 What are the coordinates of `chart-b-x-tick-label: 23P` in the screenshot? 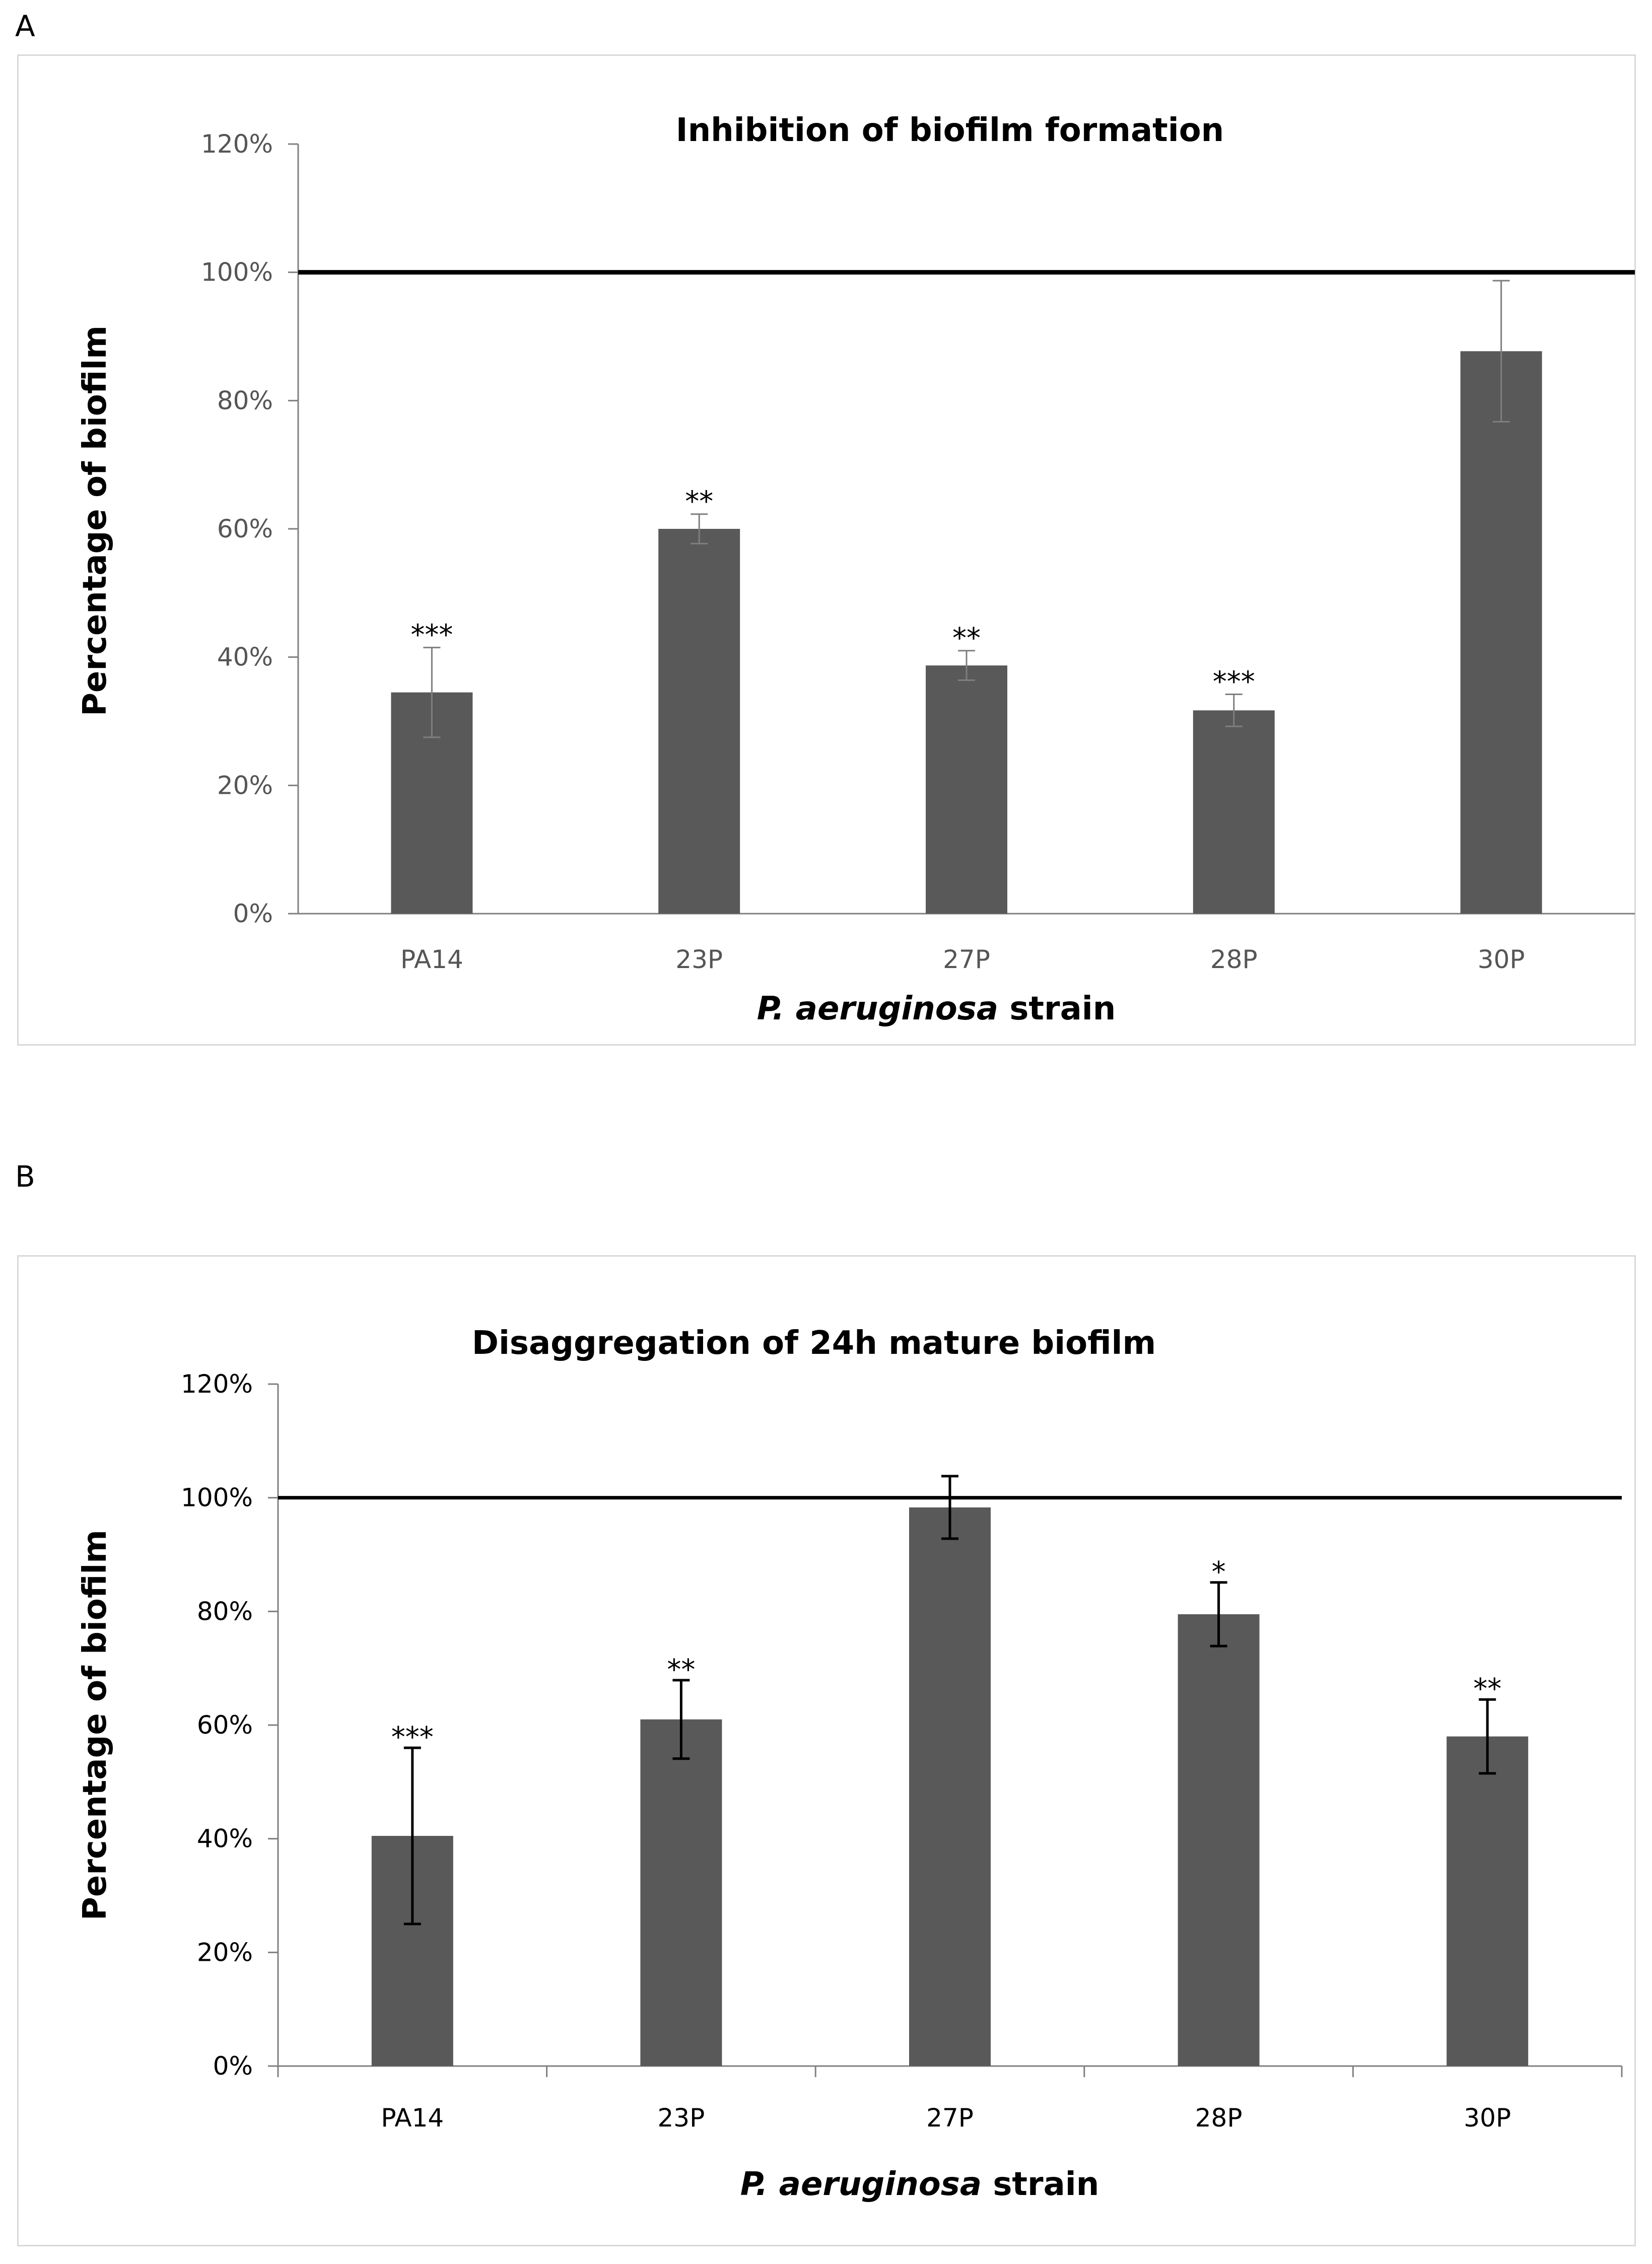 It's located at (681, 2118).